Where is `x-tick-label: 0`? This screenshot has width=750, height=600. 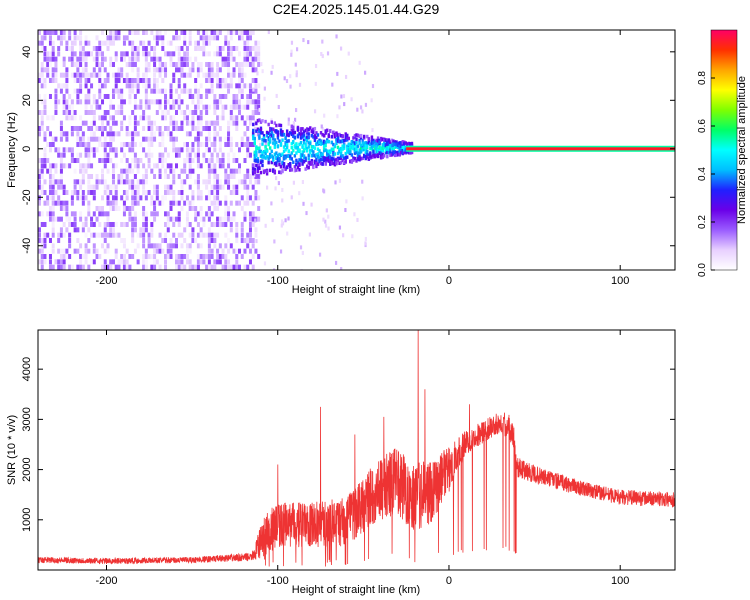
x-tick-label: 0 is located at coordinates (449, 581).